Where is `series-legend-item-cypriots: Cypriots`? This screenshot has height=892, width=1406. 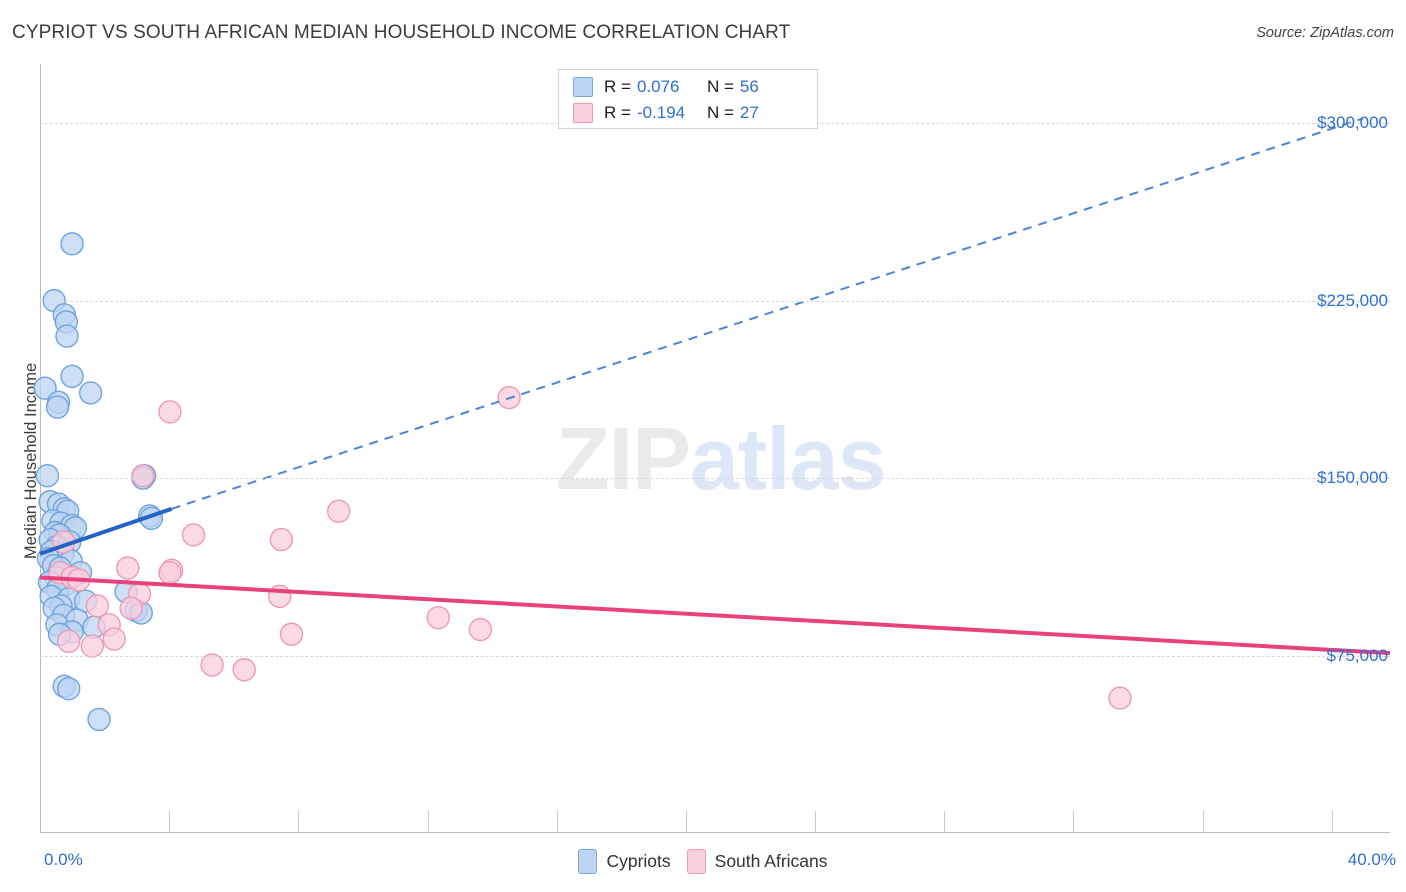 series-legend-item-cypriots: Cypriots is located at coordinates (624, 861).